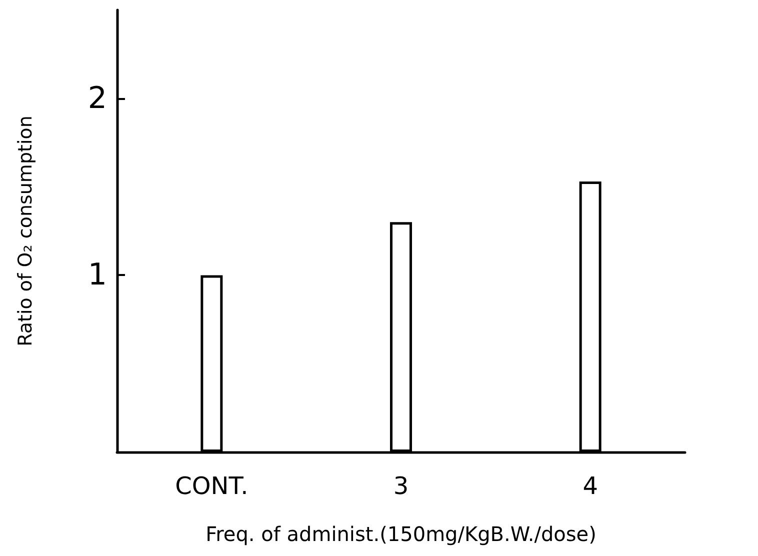 The height and width of the screenshot is (556, 758). I want to click on y-tick-label: 1, so click(97, 275).